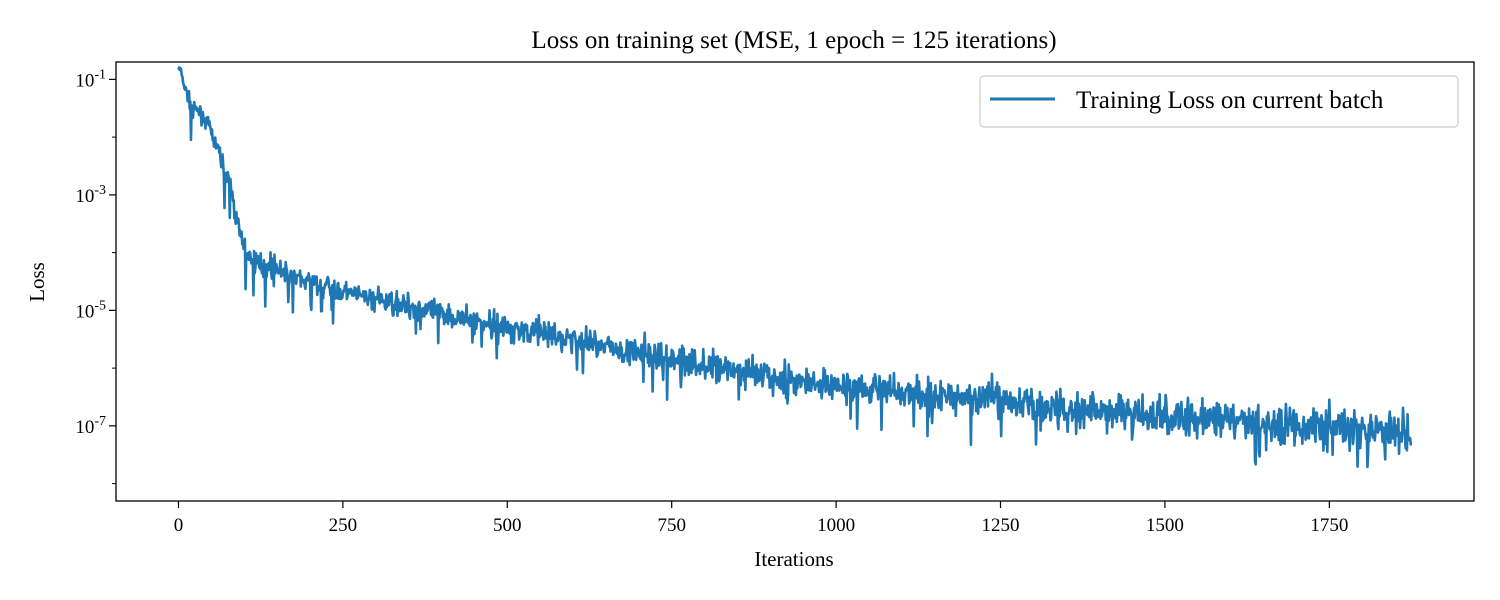 The width and height of the screenshot is (1500, 600). What do you see at coordinates (671, 525) in the screenshot?
I see `x-tick-label: 750` at bounding box center [671, 525].